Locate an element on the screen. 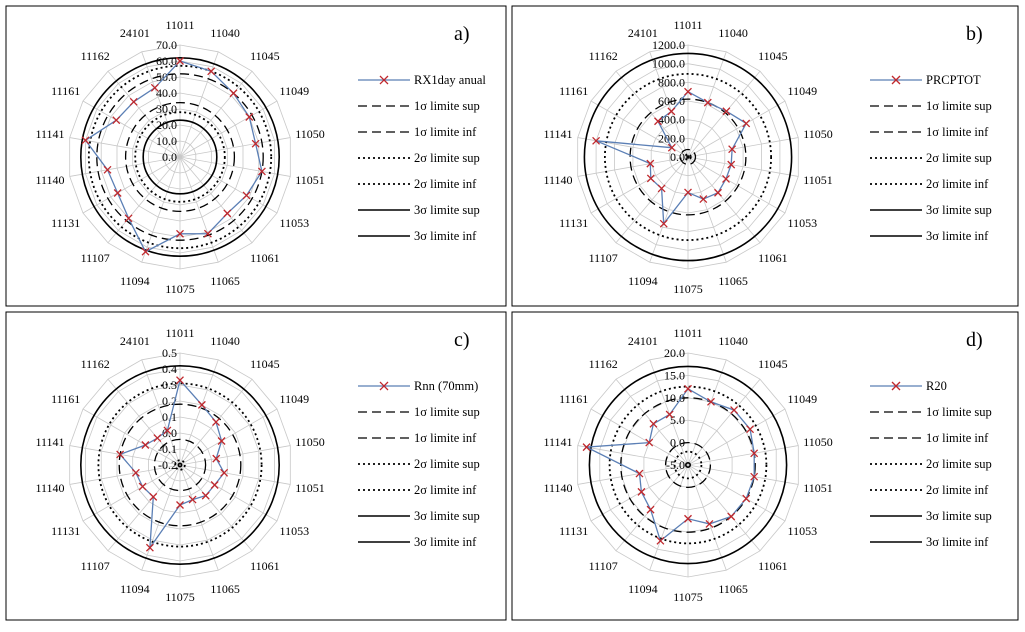  axis-tick-label: 70.0 is located at coordinates (166, 45).